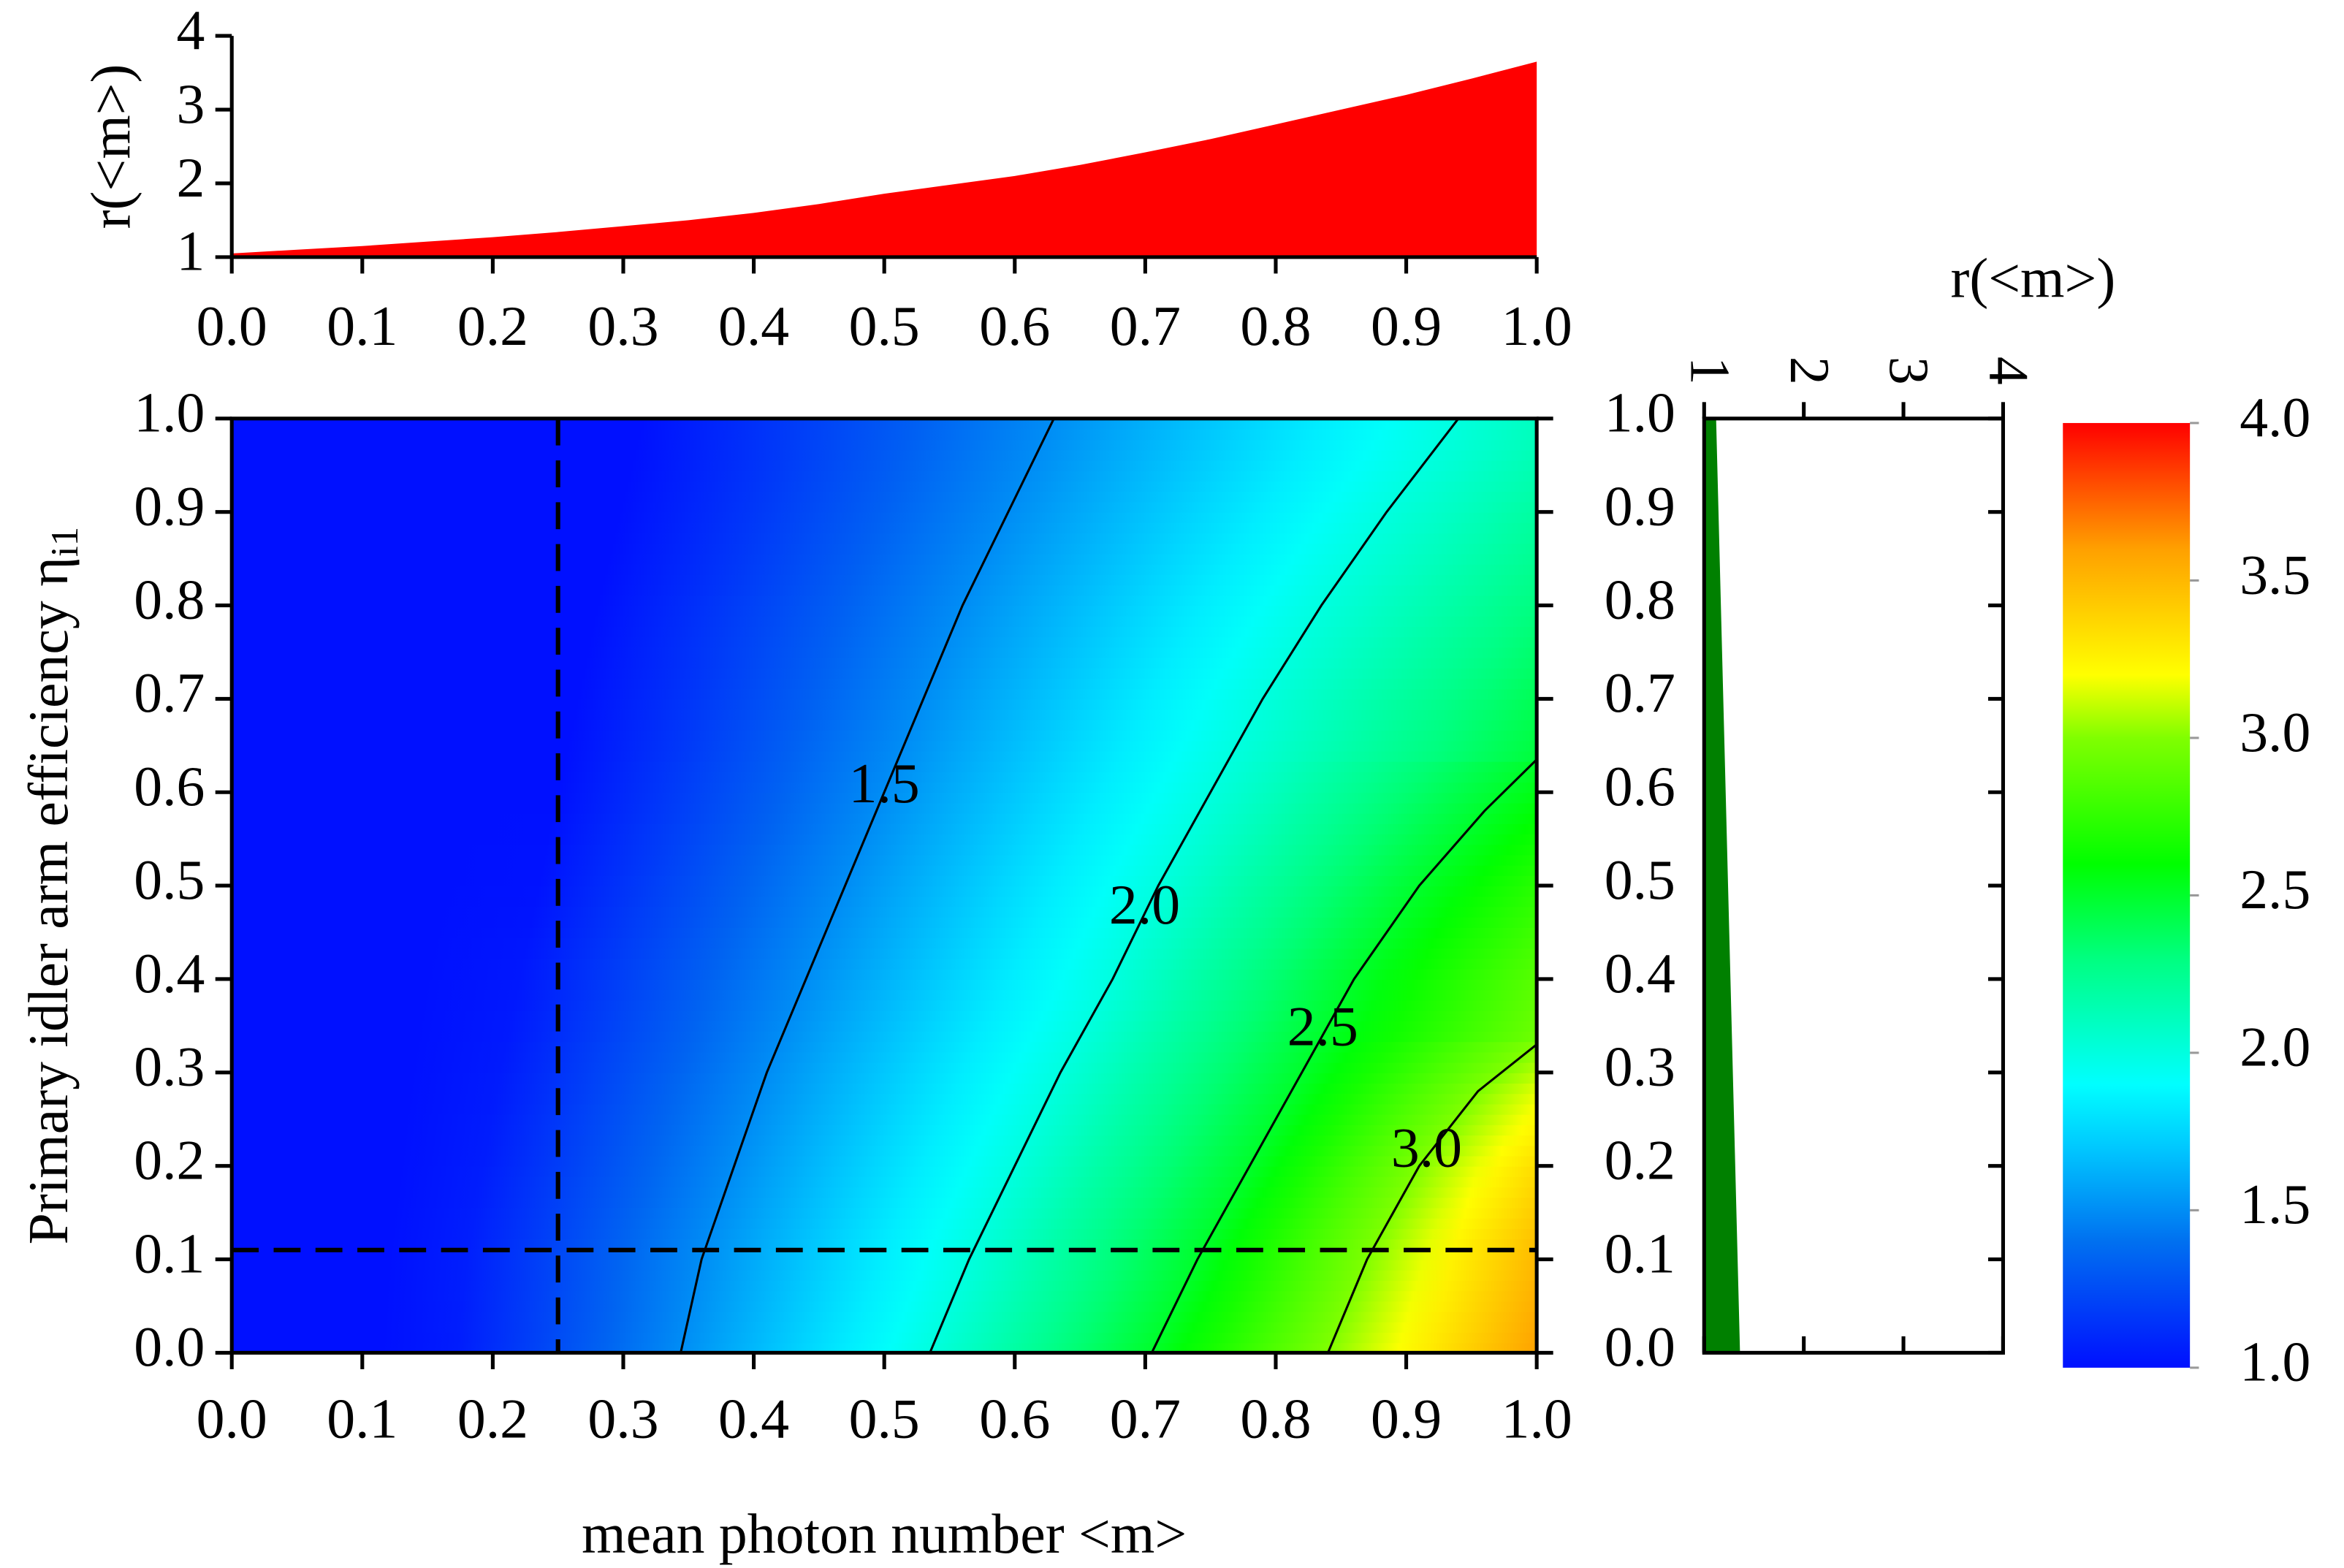 Image resolution: width=2344 pixels, height=1568 pixels. I want to click on x-tick-label: 0.5, so click(884, 1418).